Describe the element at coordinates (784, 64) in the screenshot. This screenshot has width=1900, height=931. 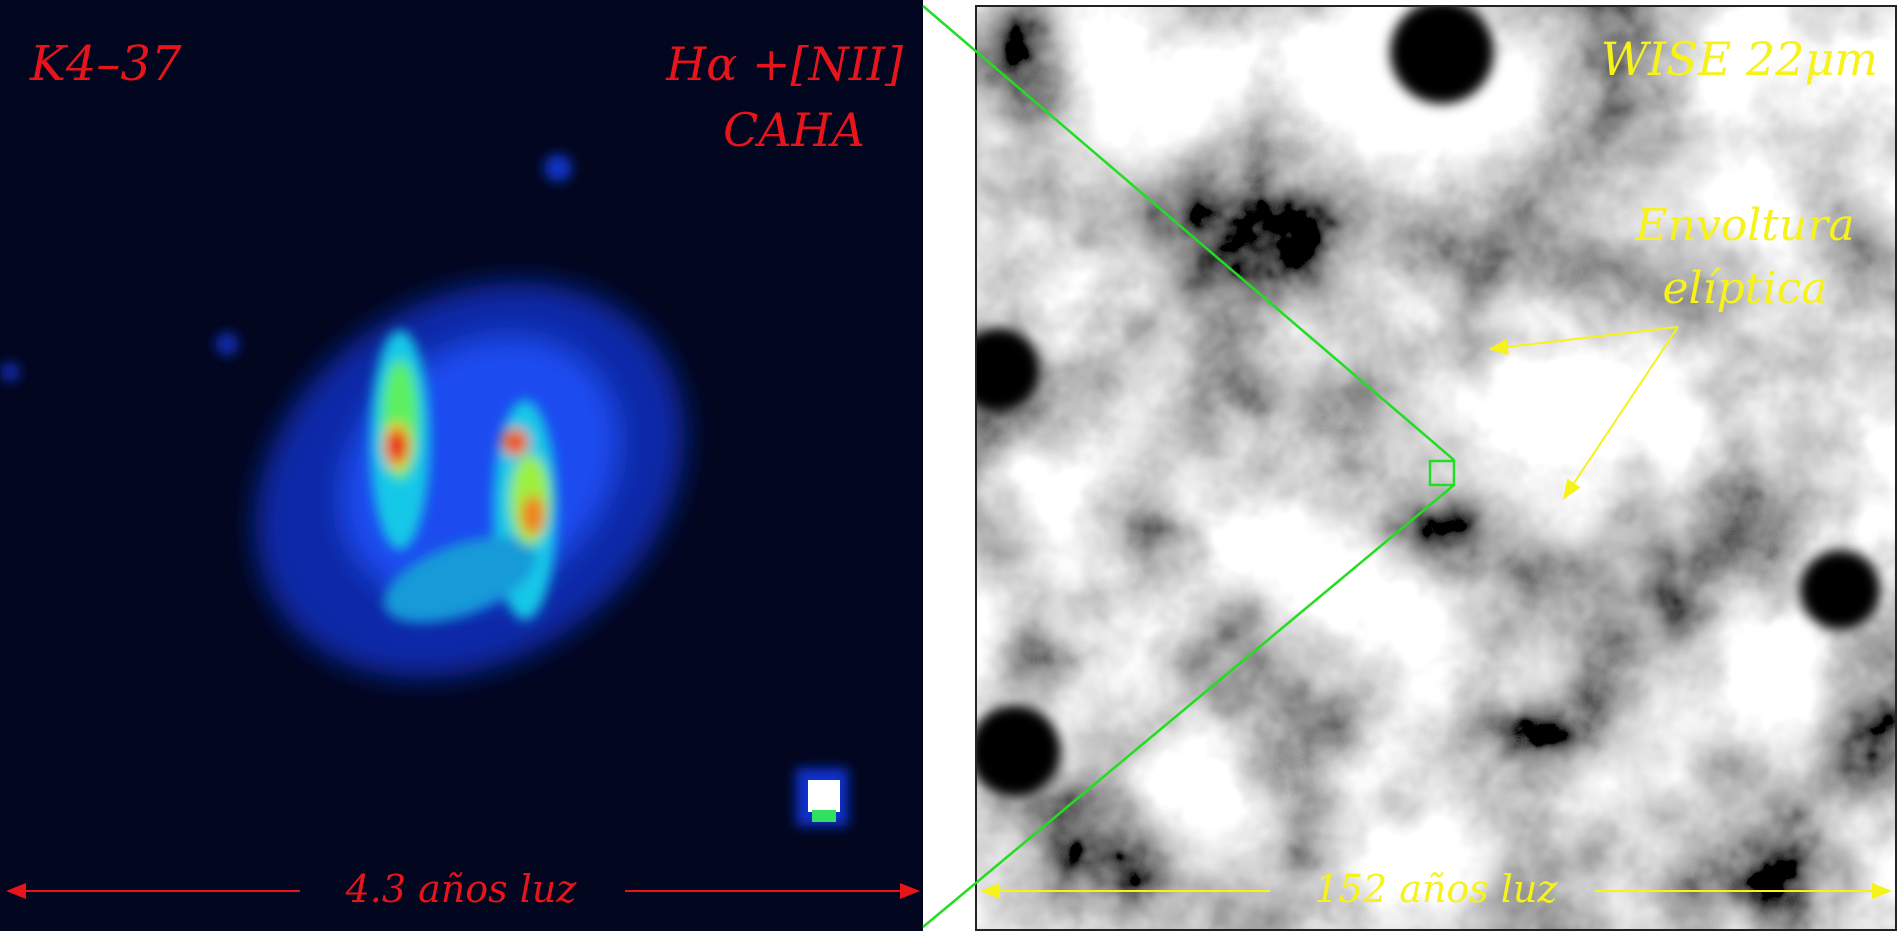
I see `filter-label: Hα +[NII]` at that location.